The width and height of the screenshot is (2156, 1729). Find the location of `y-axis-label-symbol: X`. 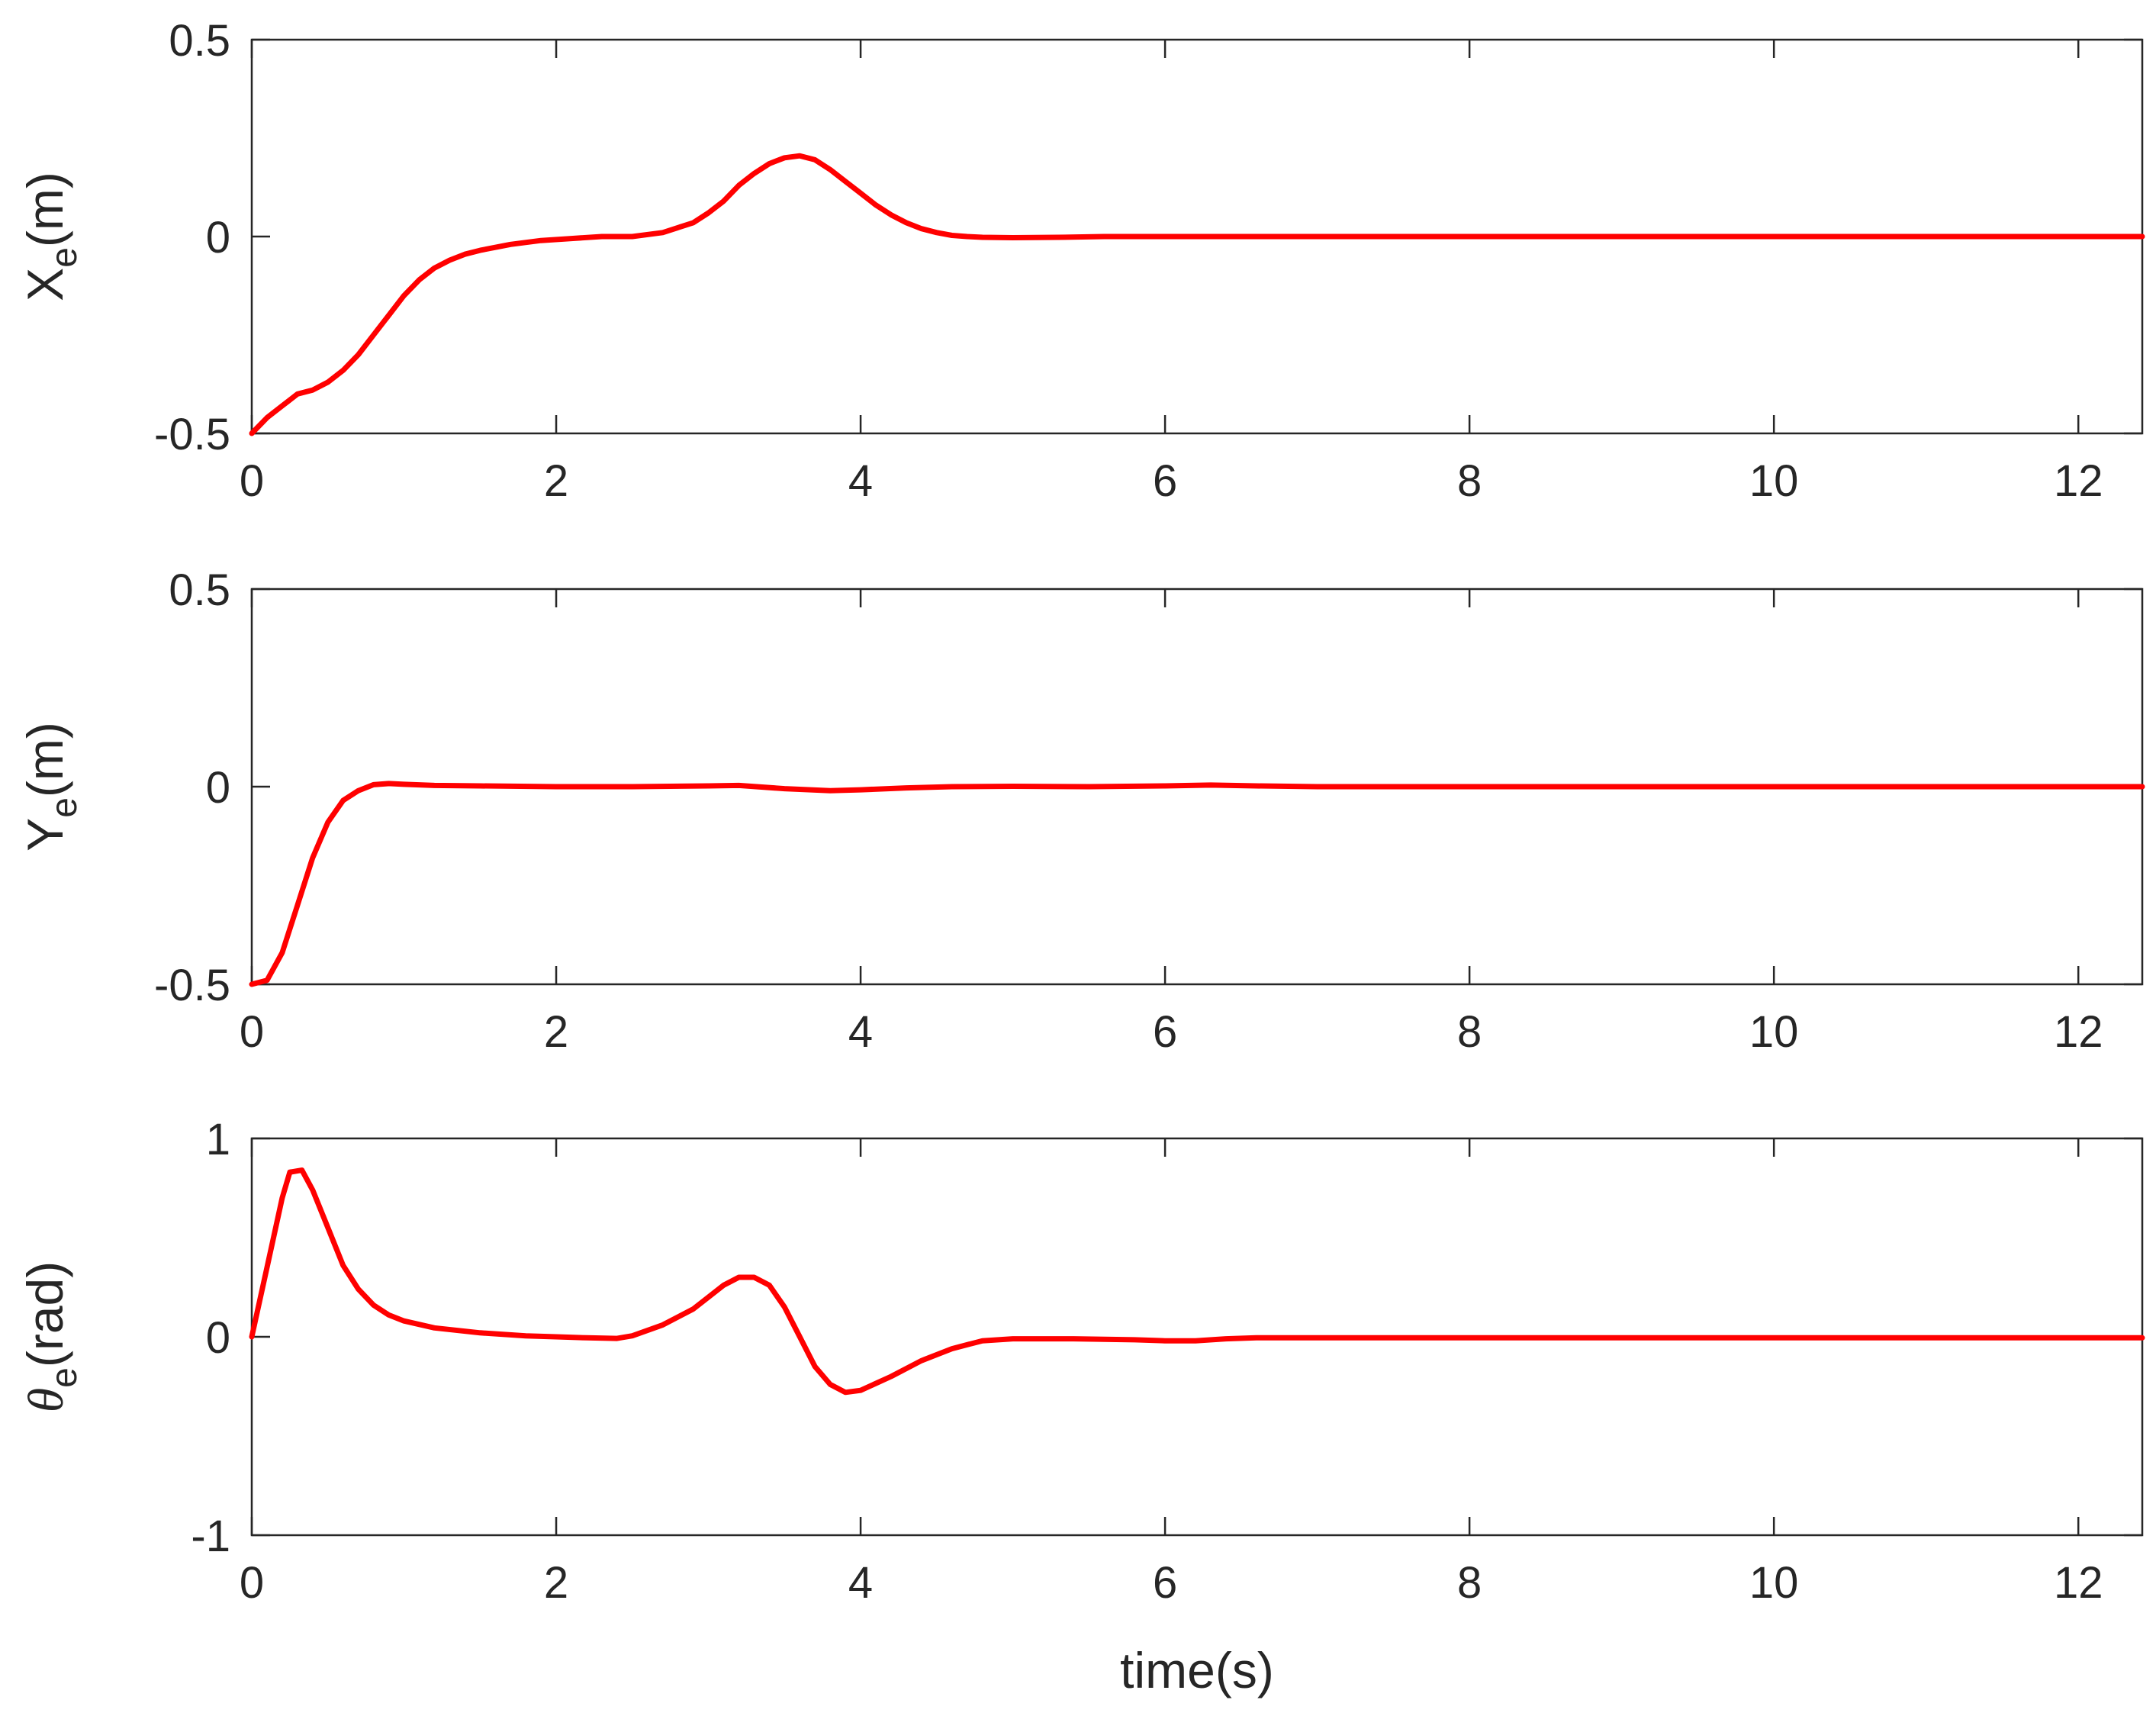

y-axis-label-symbol: X is located at coordinates (45, 284).